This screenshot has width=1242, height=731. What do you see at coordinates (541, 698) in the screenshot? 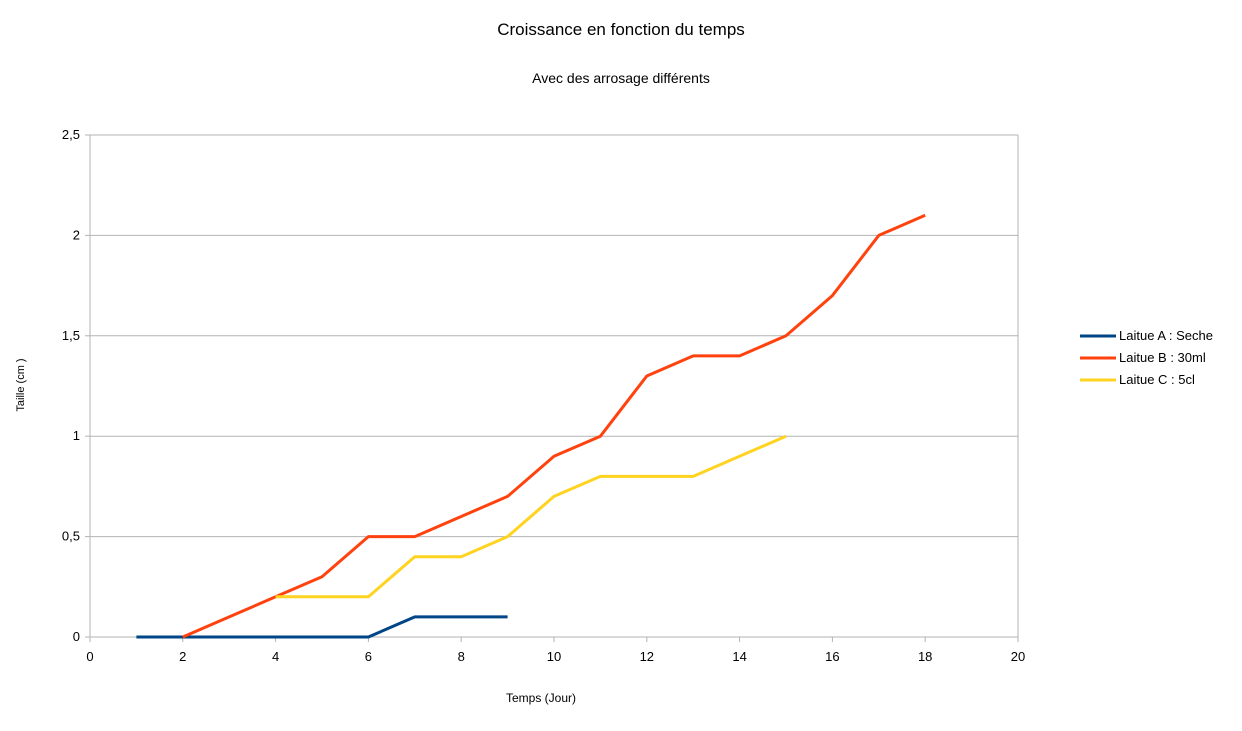
I see `x-axis-label: Temps (Jour)` at bounding box center [541, 698].